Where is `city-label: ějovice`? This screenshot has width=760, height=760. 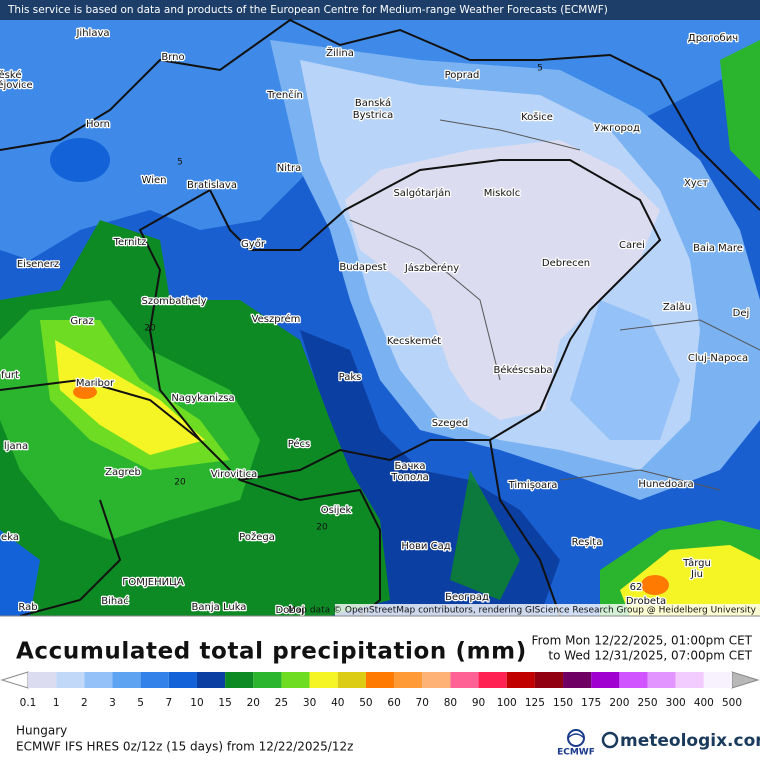 city-label: ějovice is located at coordinates (16, 85).